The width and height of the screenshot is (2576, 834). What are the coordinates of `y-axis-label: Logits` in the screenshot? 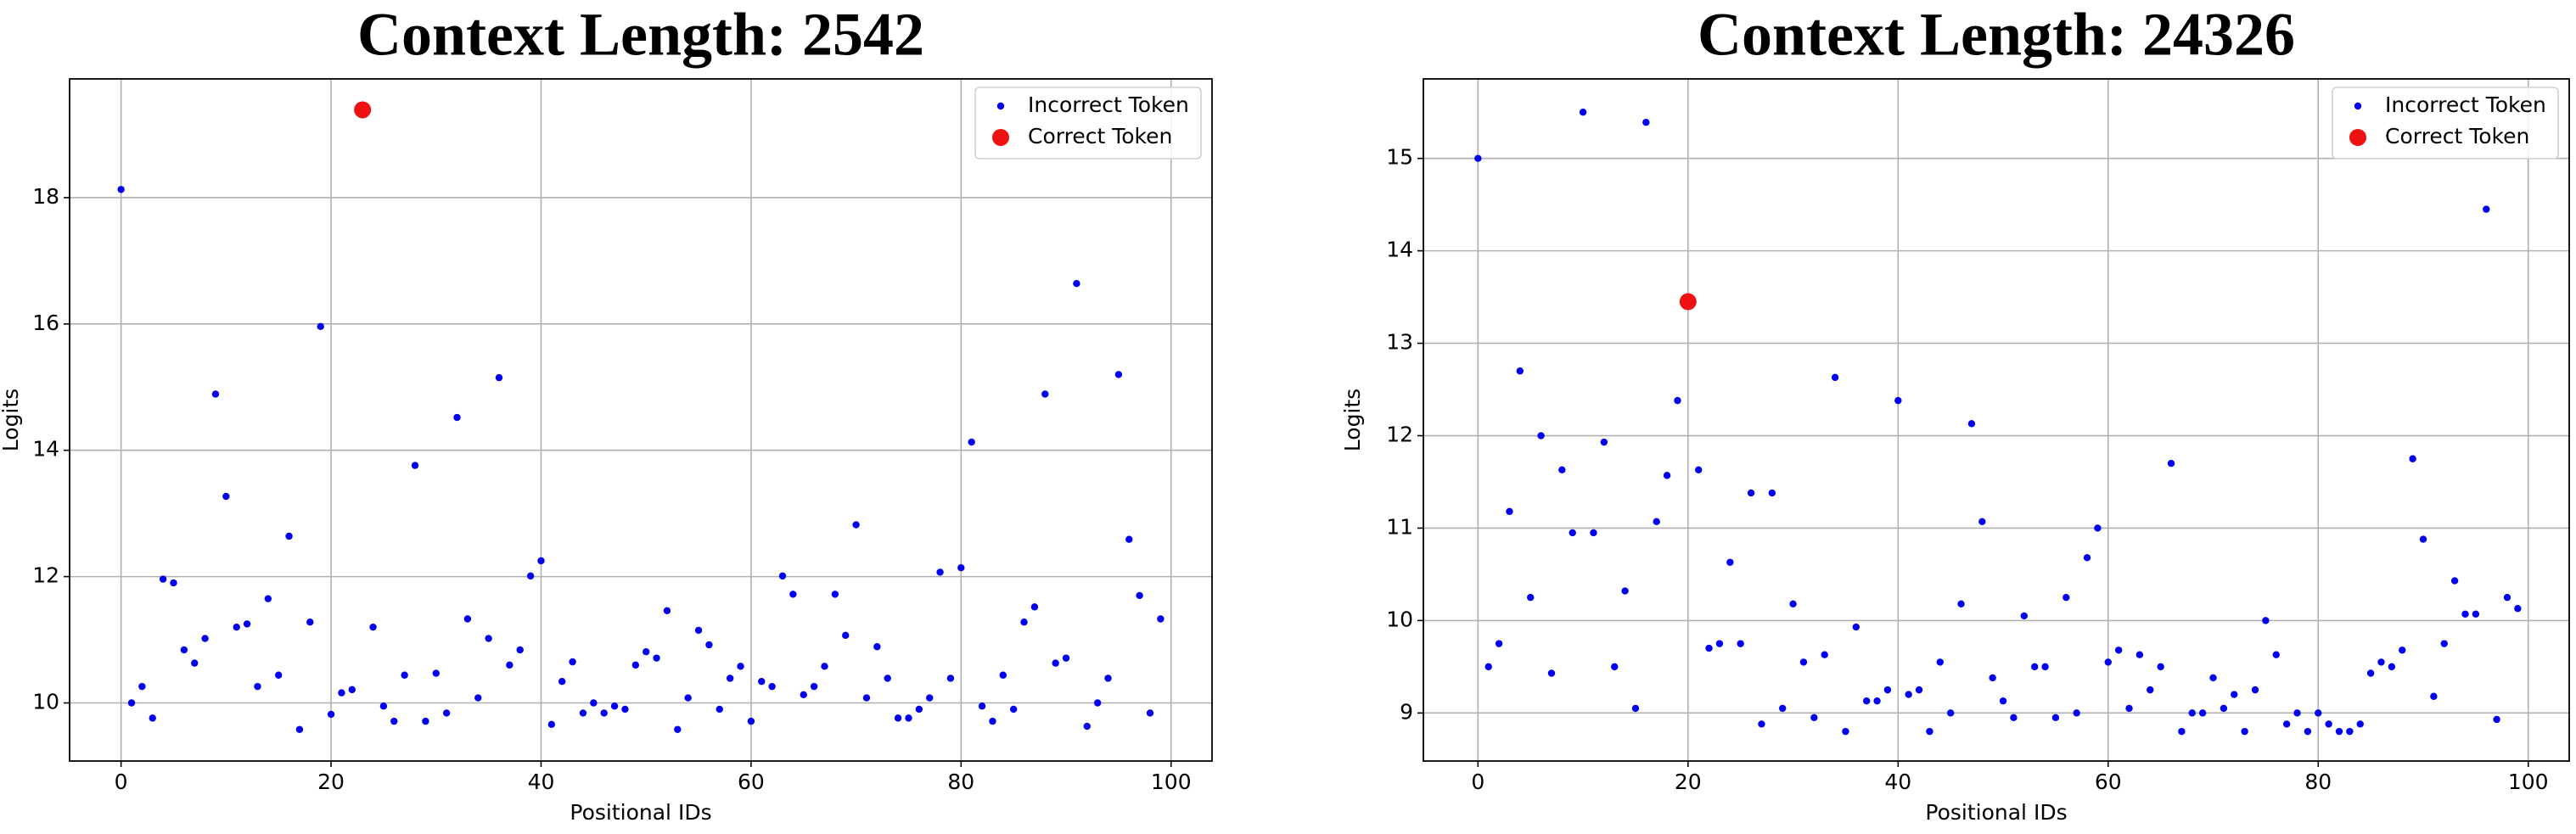 It's located at (11, 420).